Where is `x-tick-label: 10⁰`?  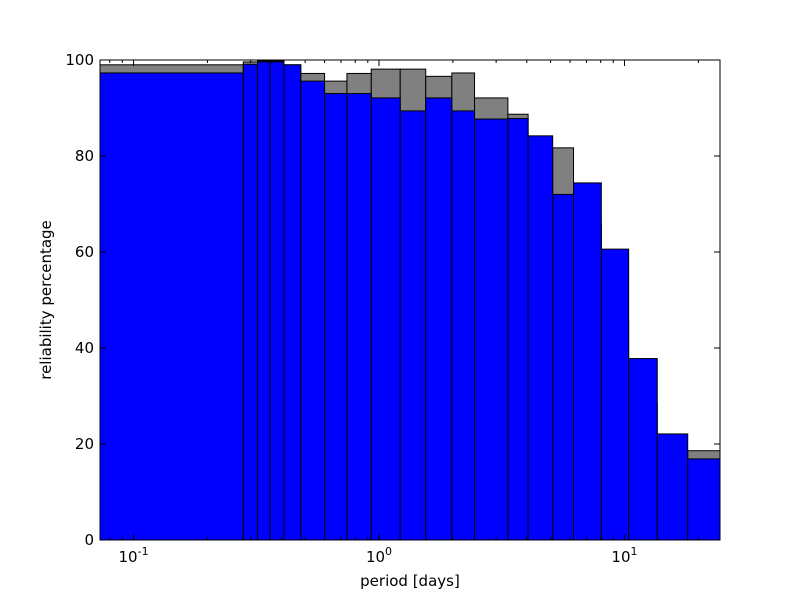
x-tick-label: 10⁰ is located at coordinates (379, 555).